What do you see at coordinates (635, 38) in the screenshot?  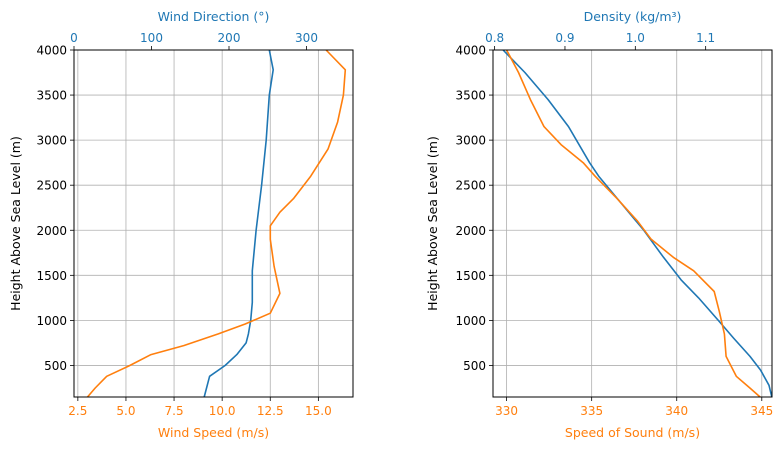 I see `atmosphere-top-tick-label: 1.0` at bounding box center [635, 38].